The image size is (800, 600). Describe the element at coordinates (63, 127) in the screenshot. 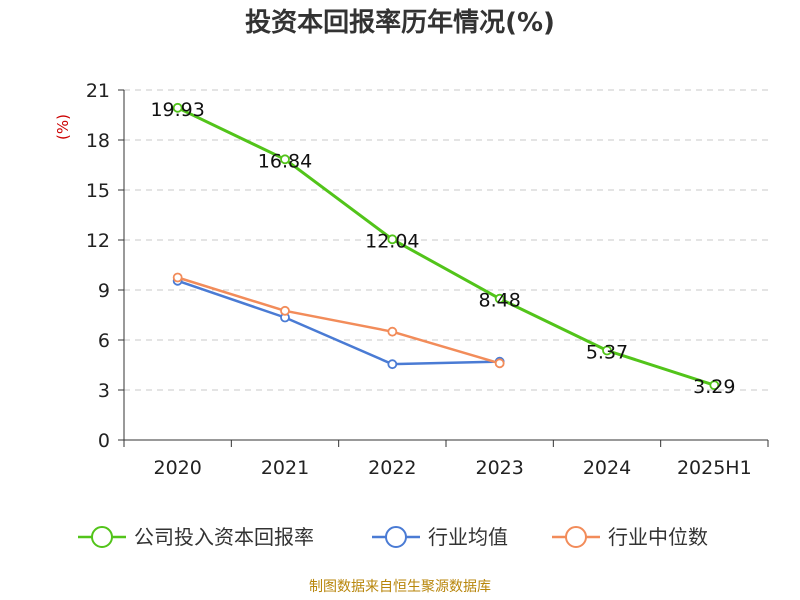

I see `y-axis-label: (%)` at that location.